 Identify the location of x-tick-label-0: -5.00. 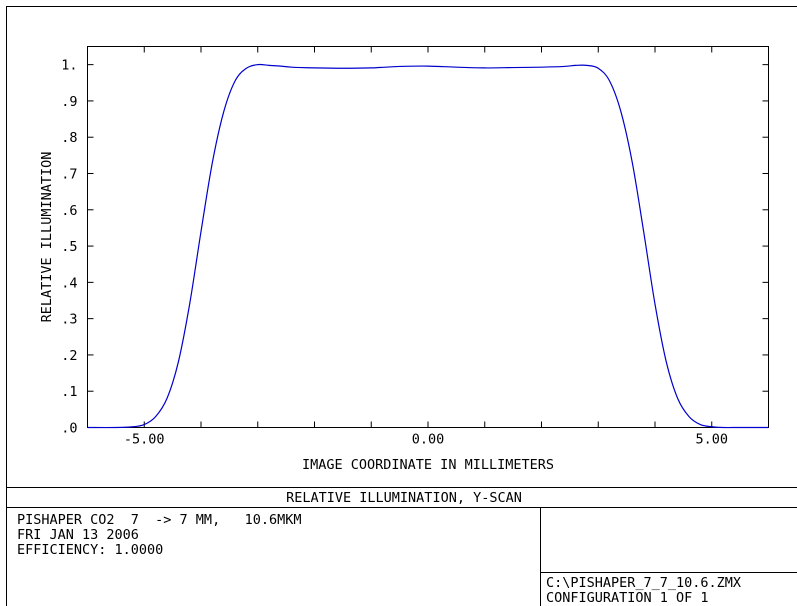
(144, 440).